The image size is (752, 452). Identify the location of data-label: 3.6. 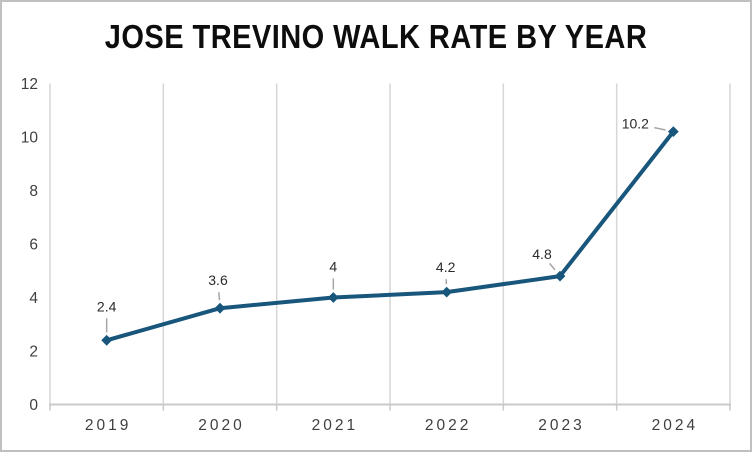
(218, 280).